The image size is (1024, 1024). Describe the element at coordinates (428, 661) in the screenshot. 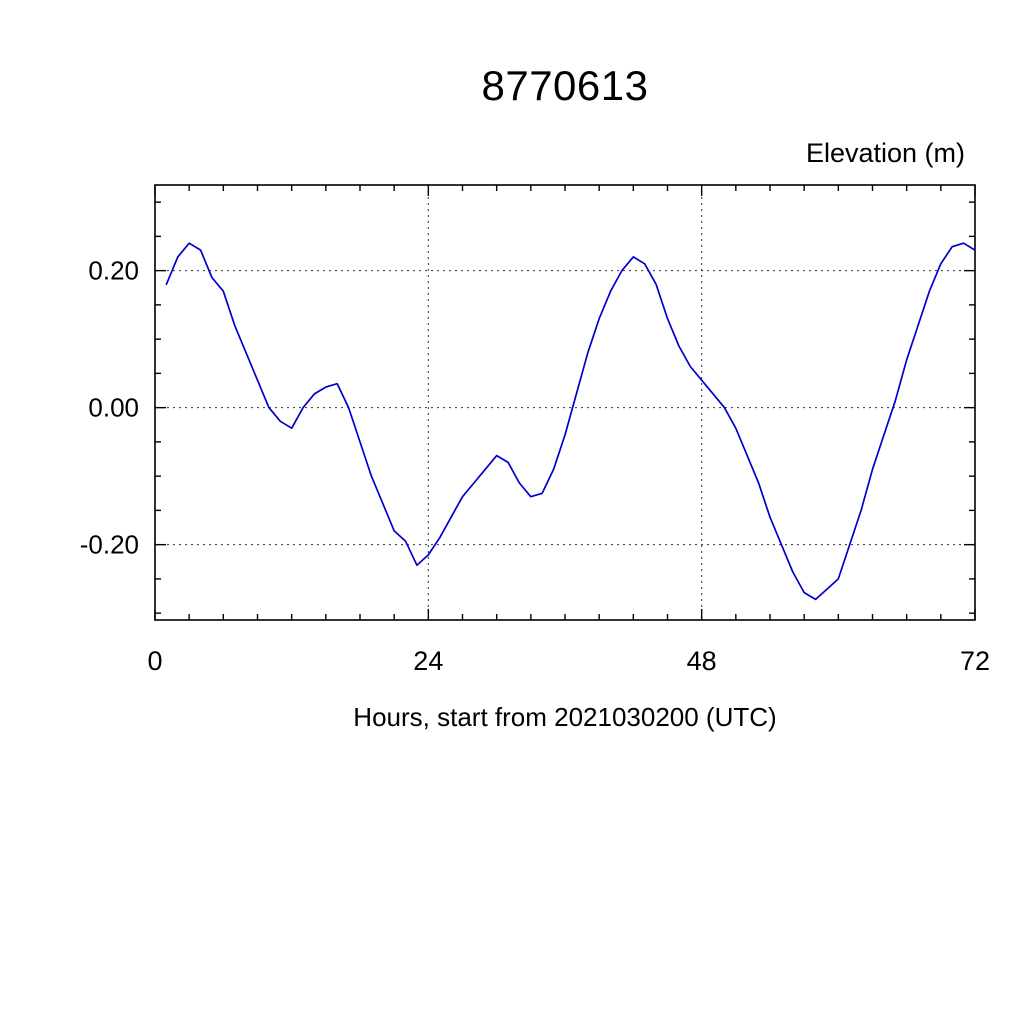

I see `svg-text: 24` at that location.